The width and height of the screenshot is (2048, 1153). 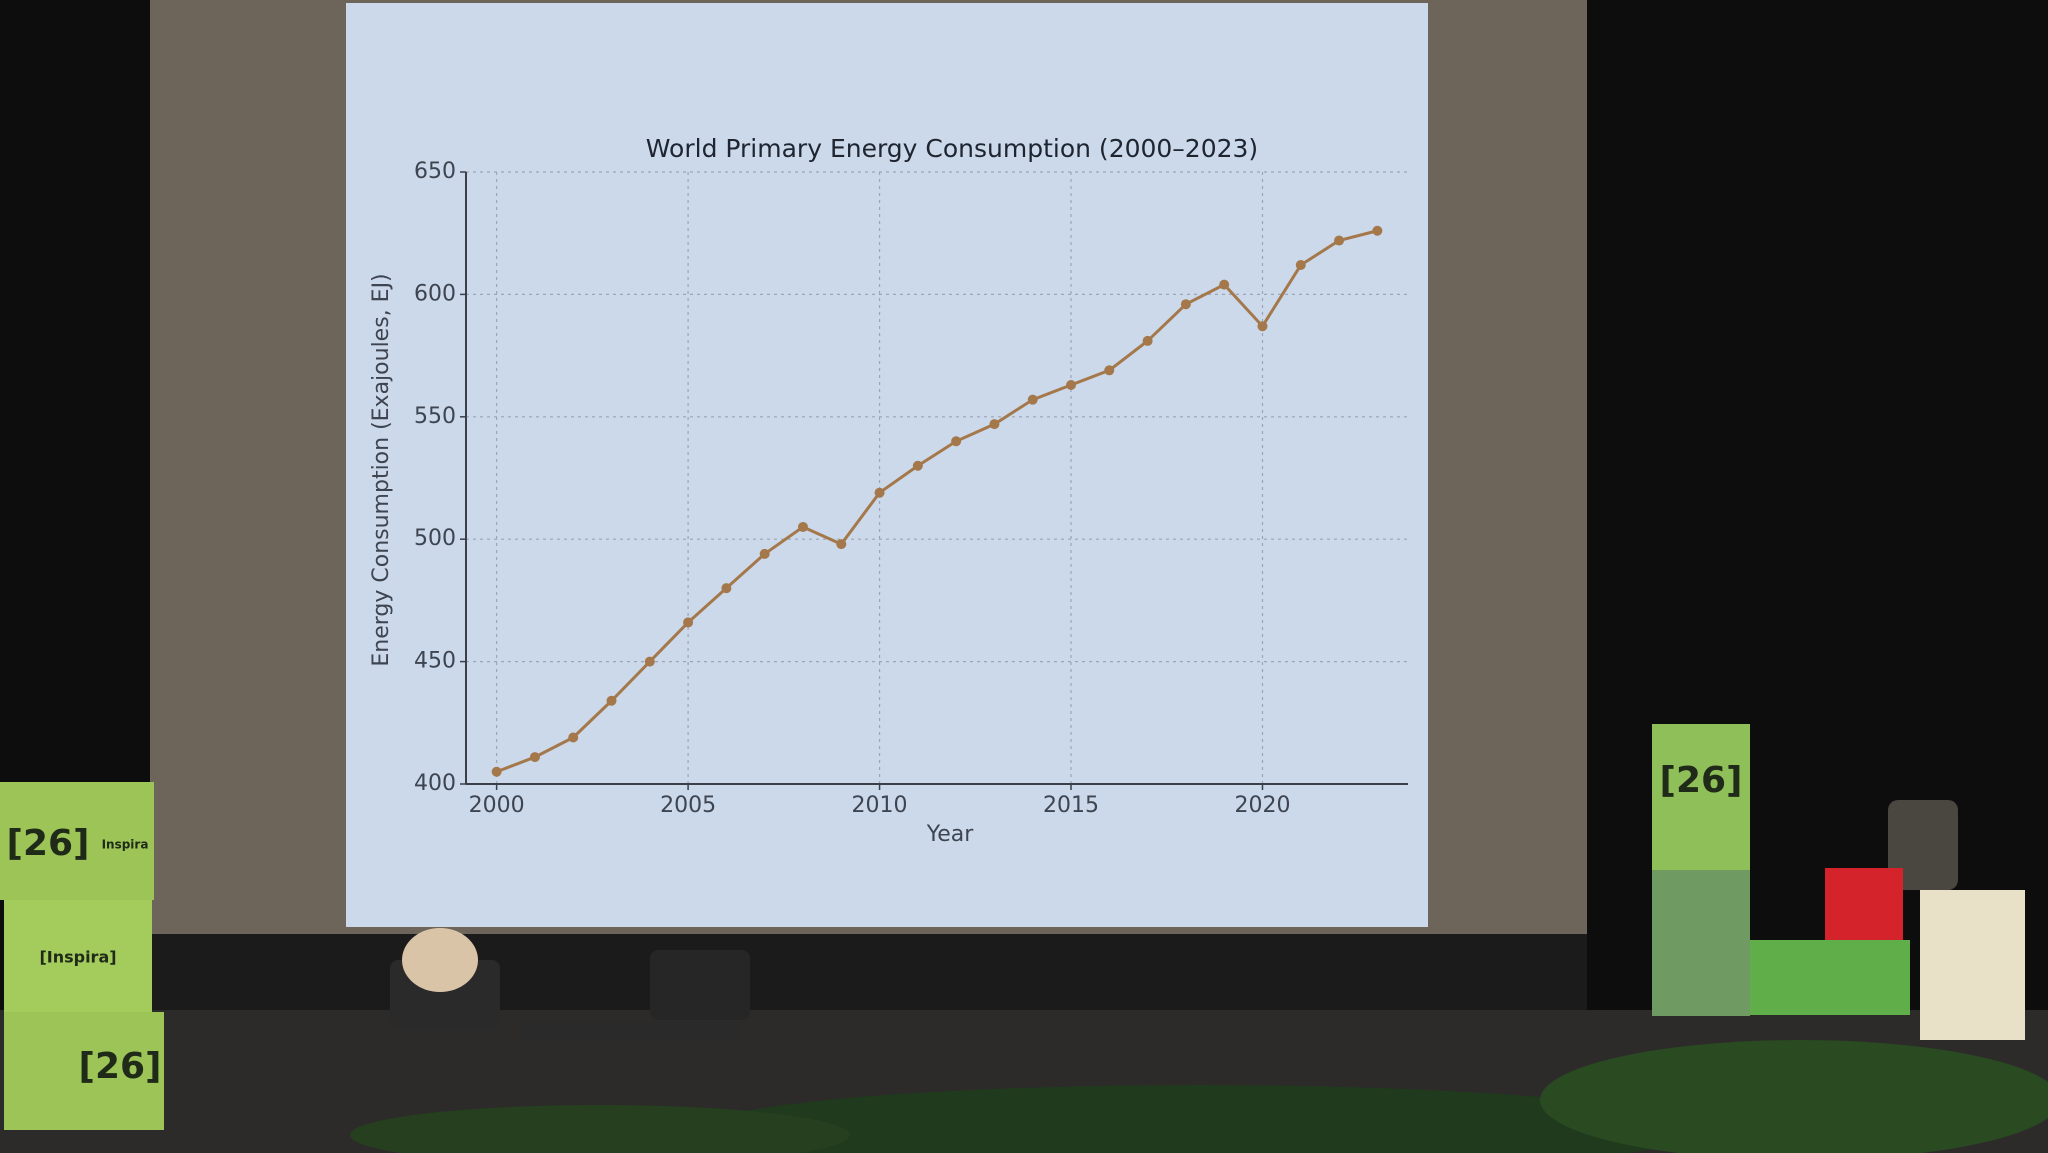 What do you see at coordinates (497, 805) in the screenshot?
I see `x-tick-label: 2000` at bounding box center [497, 805].